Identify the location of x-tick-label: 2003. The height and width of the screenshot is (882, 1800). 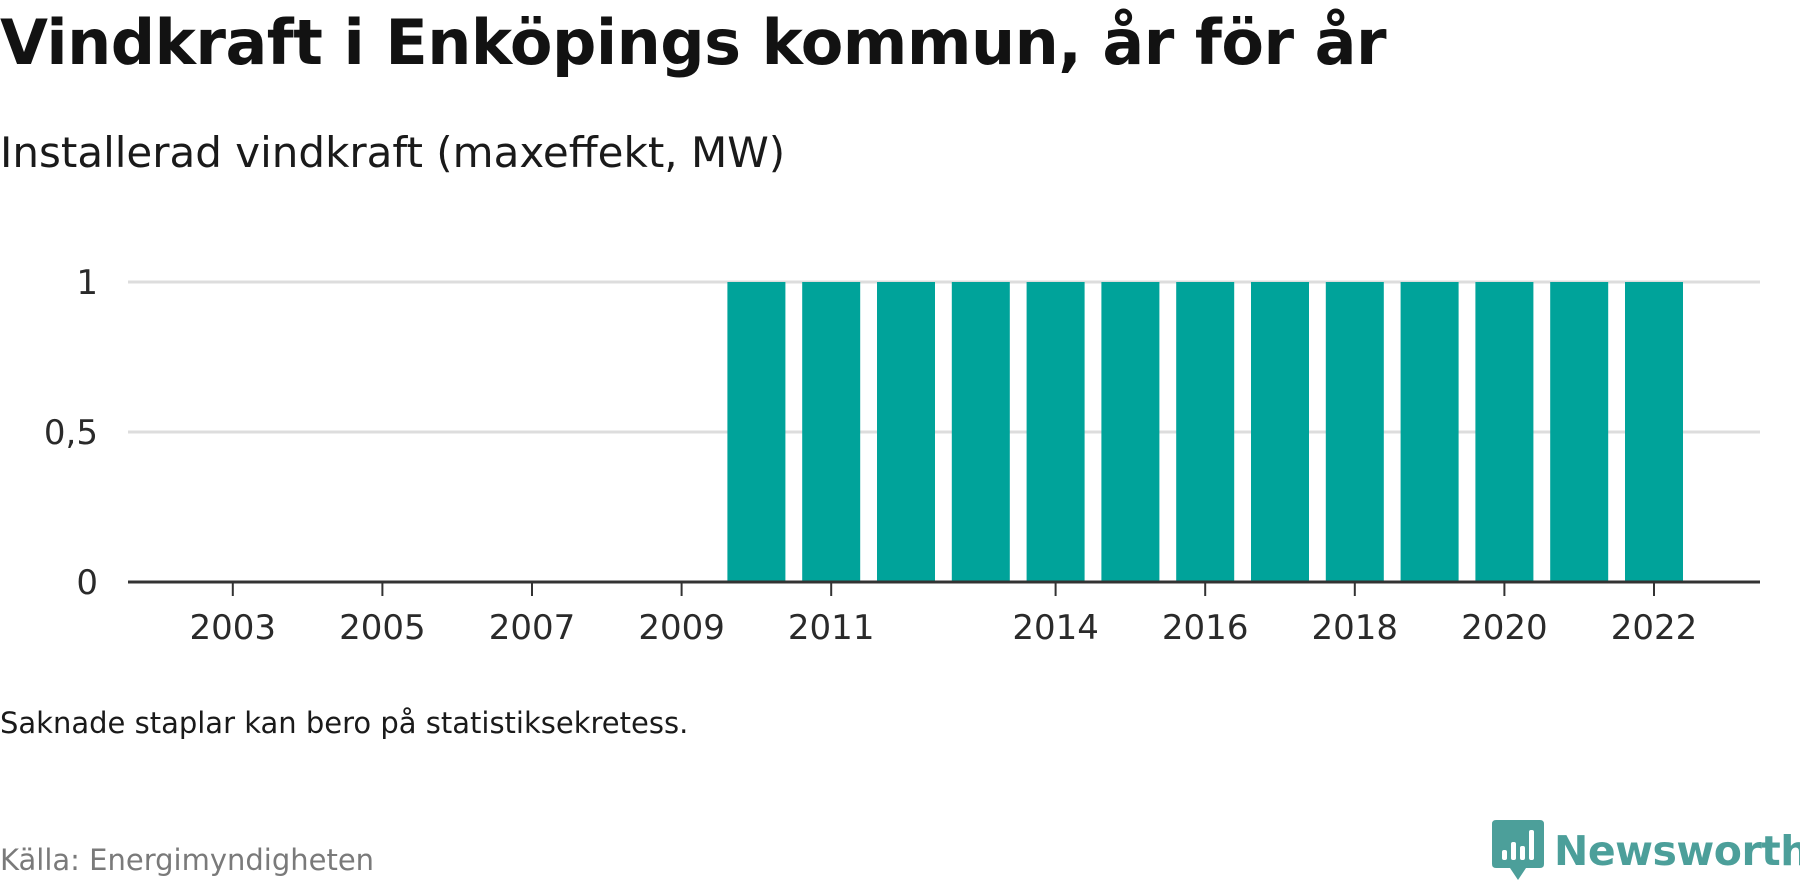
(233, 628).